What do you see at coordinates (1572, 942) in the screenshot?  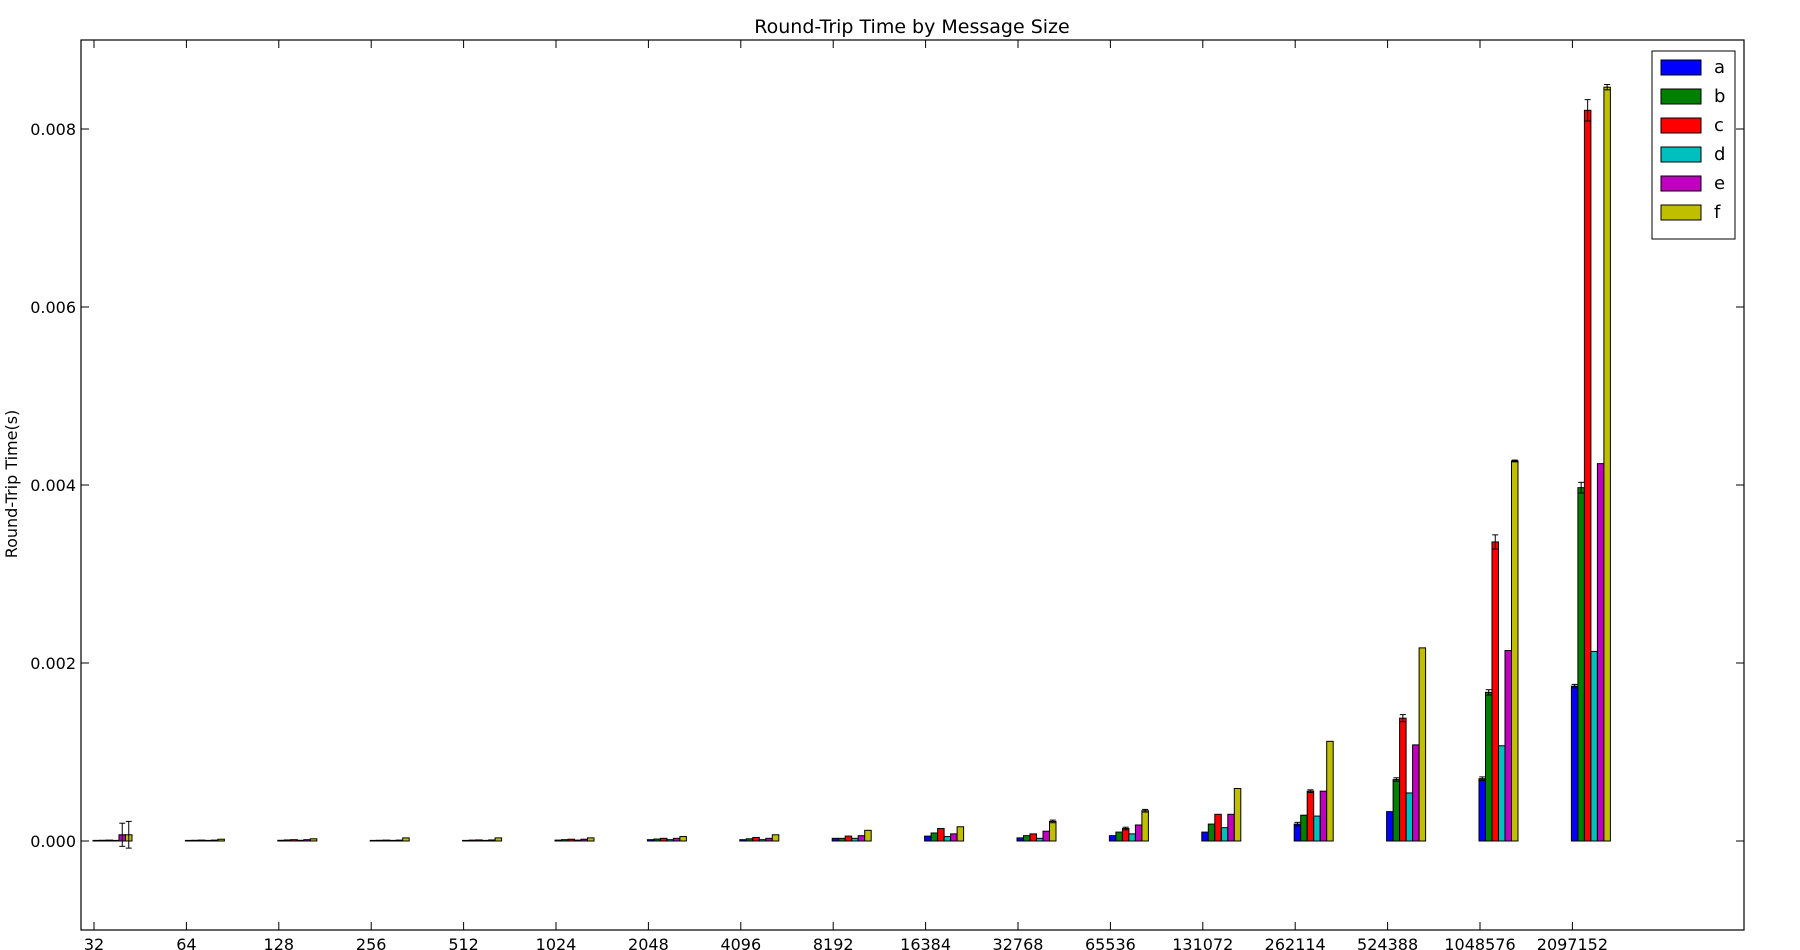 I see `x-tick-label: 2097152` at bounding box center [1572, 942].